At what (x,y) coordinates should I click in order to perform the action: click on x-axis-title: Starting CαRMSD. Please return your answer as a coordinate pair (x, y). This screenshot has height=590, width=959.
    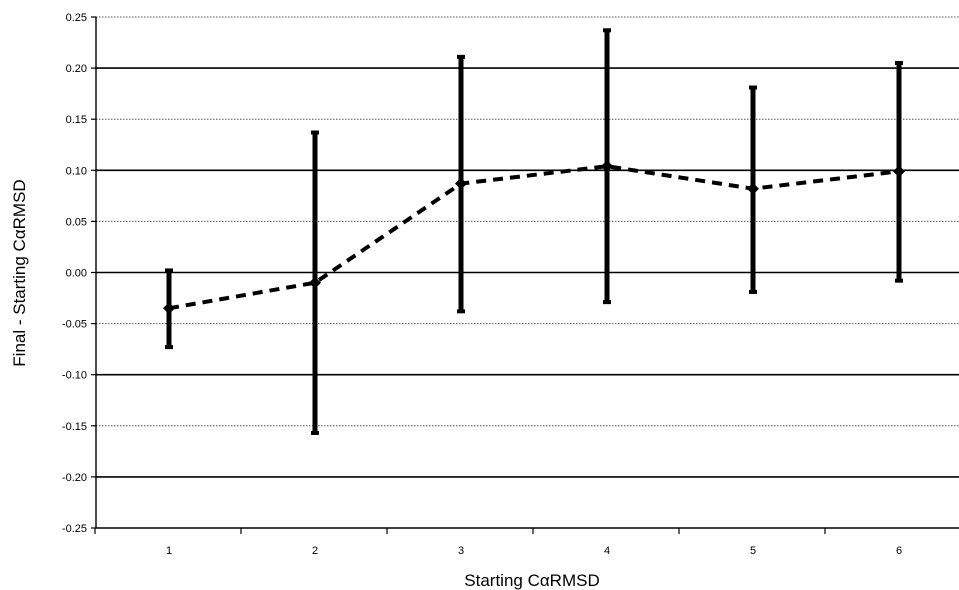
    Looking at the image, I should click on (531, 580).